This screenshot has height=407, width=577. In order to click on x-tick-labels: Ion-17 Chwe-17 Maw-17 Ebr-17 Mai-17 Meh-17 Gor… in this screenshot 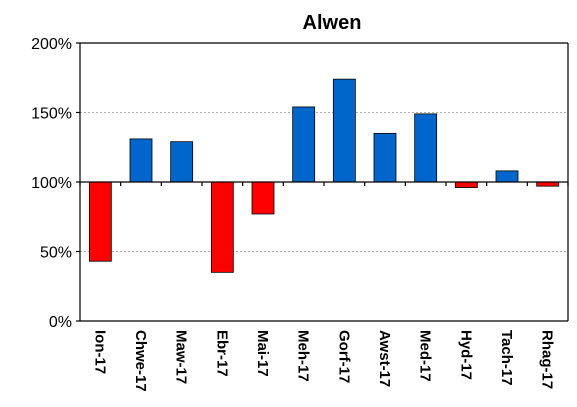, I will do `click(323, 361)`.